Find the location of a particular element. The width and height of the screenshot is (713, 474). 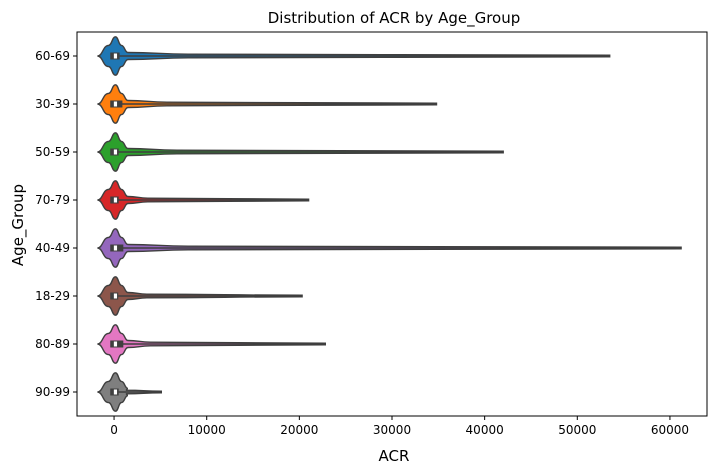

x-tick-label: 60000 is located at coordinates (670, 430).